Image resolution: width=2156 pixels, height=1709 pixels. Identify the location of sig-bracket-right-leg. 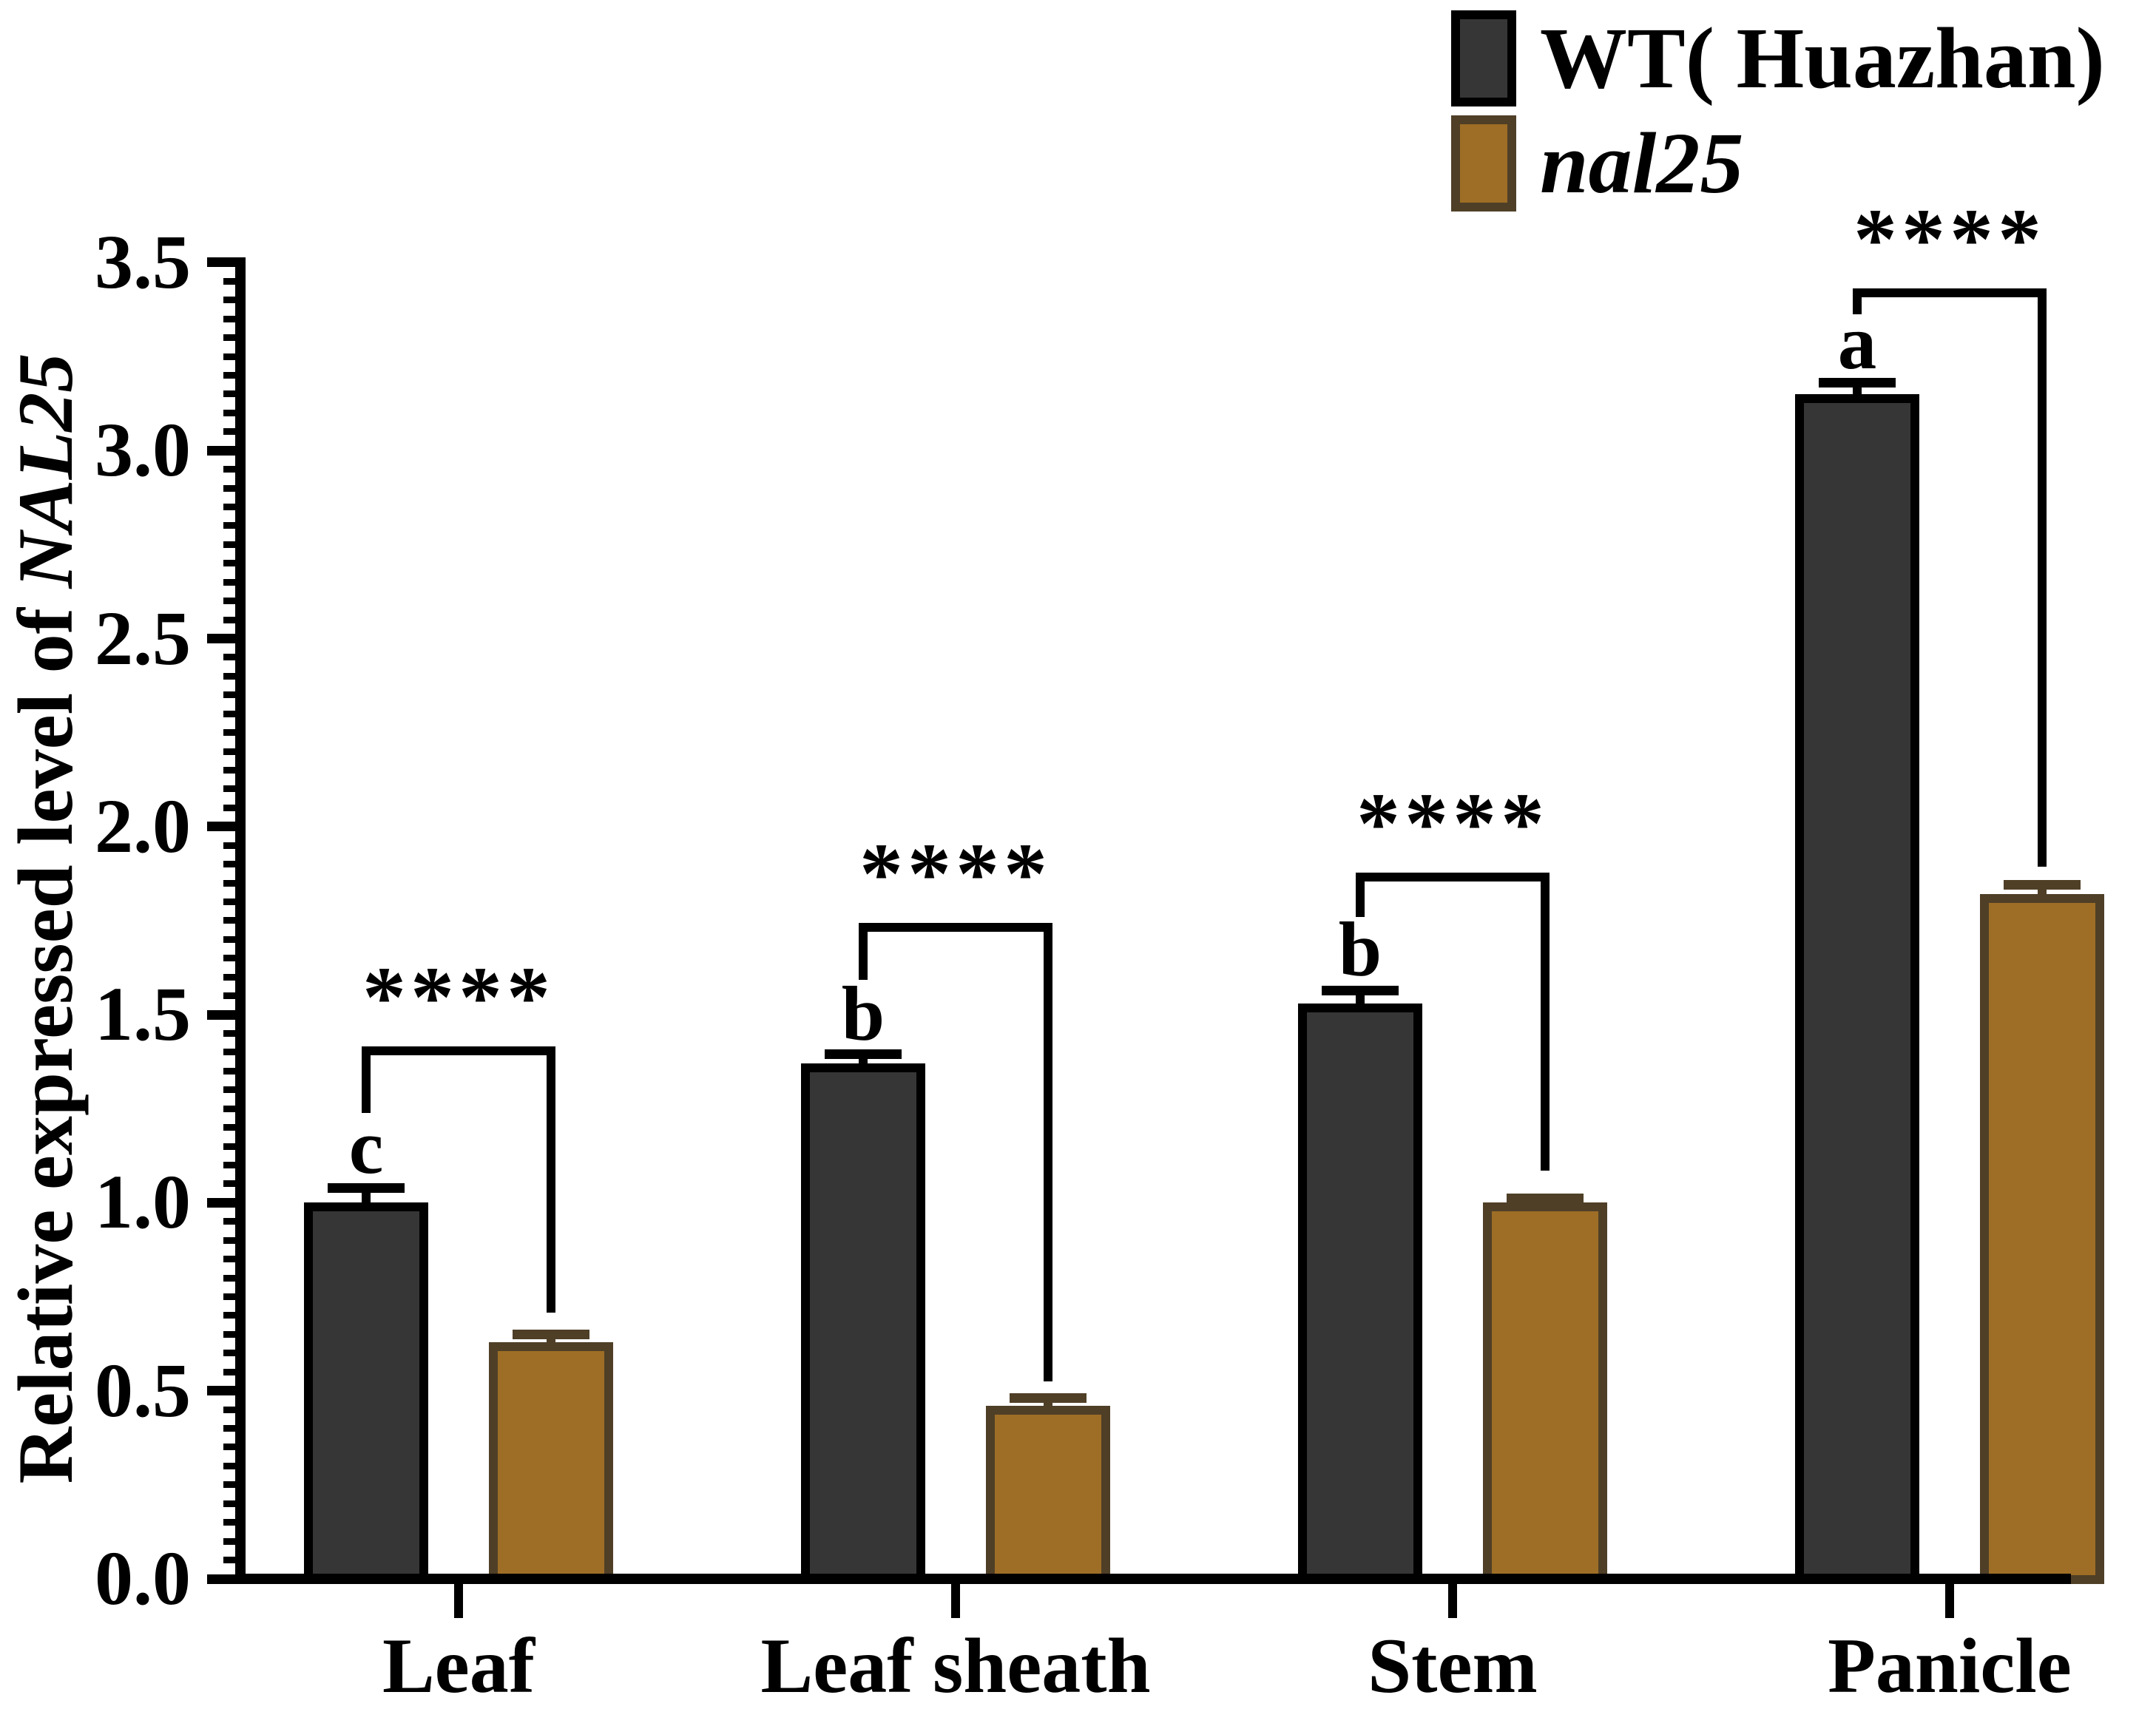
(1048, 1152).